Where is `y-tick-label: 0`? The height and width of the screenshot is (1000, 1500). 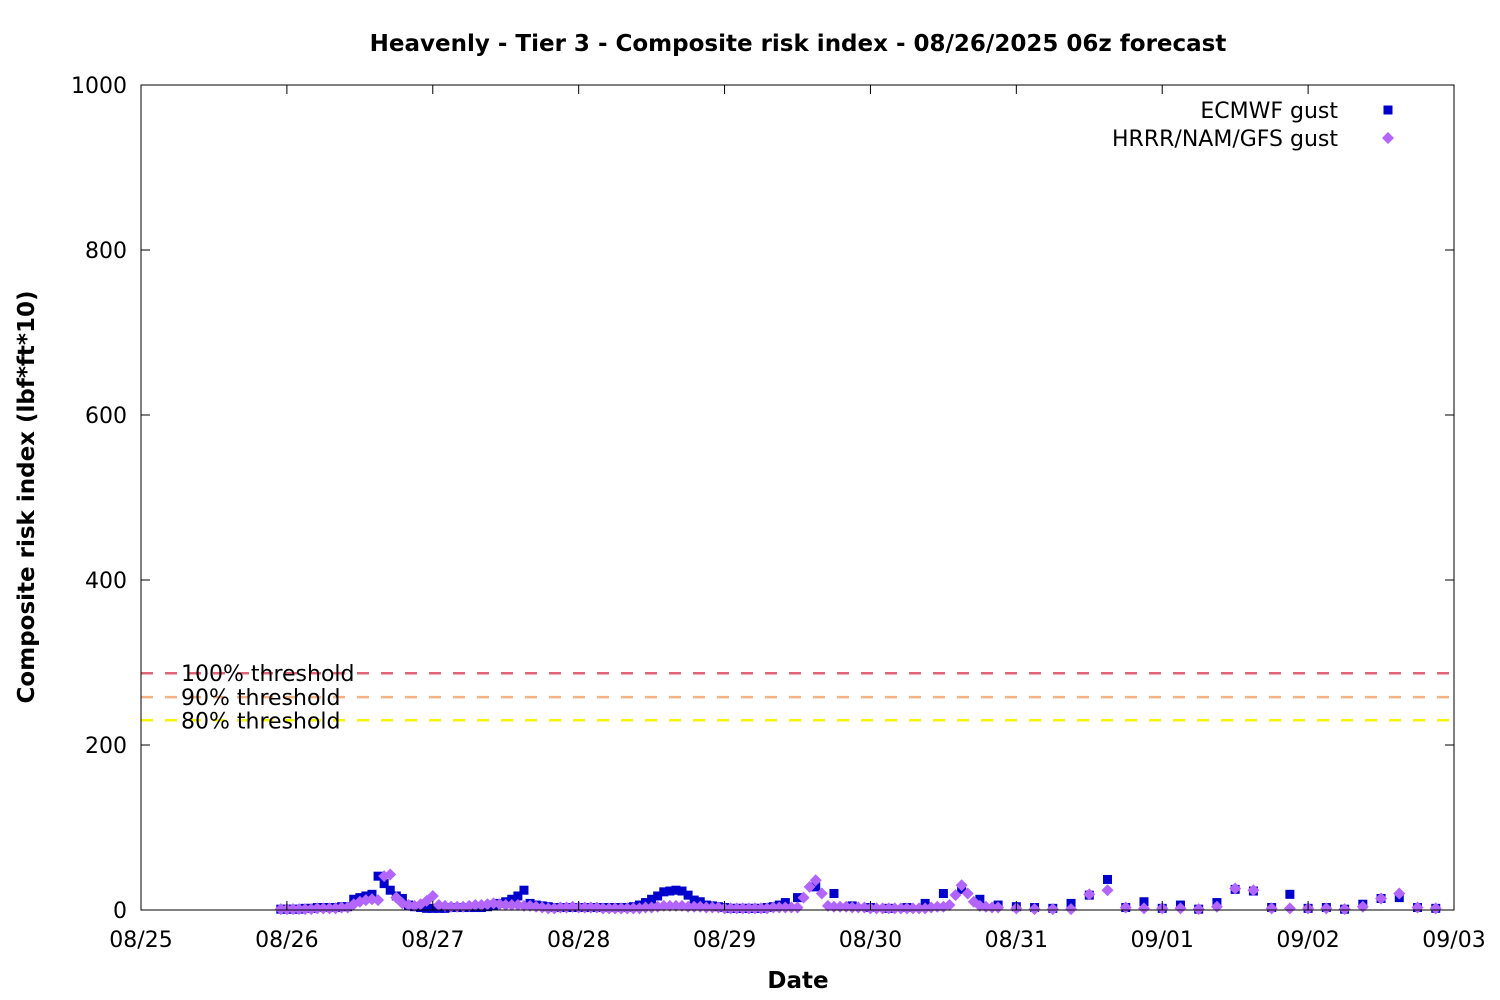 y-tick-label: 0 is located at coordinates (120, 911).